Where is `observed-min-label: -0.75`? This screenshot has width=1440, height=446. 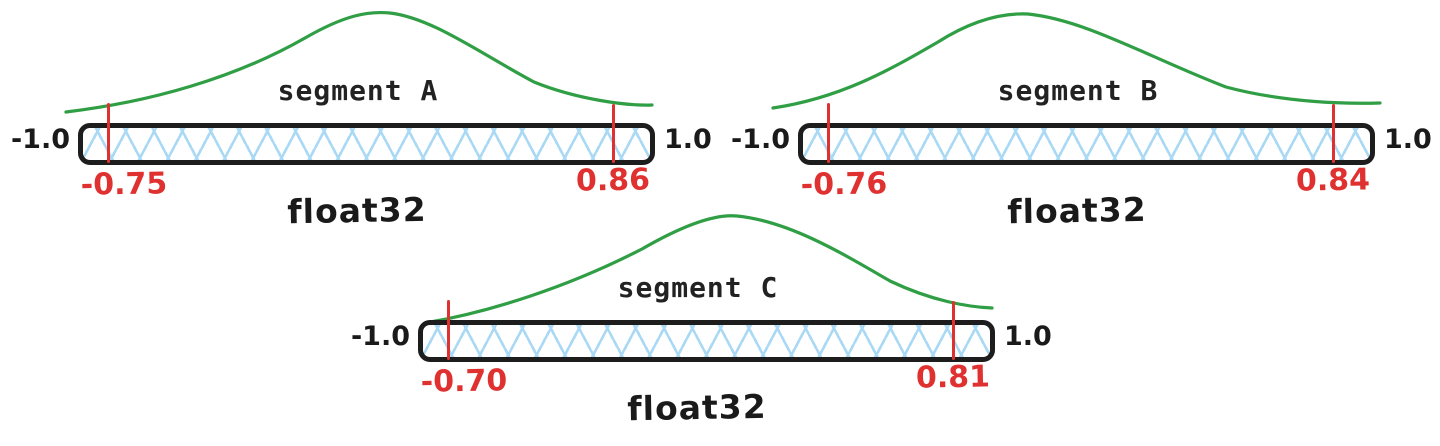 observed-min-label: -0.75 is located at coordinates (124, 184).